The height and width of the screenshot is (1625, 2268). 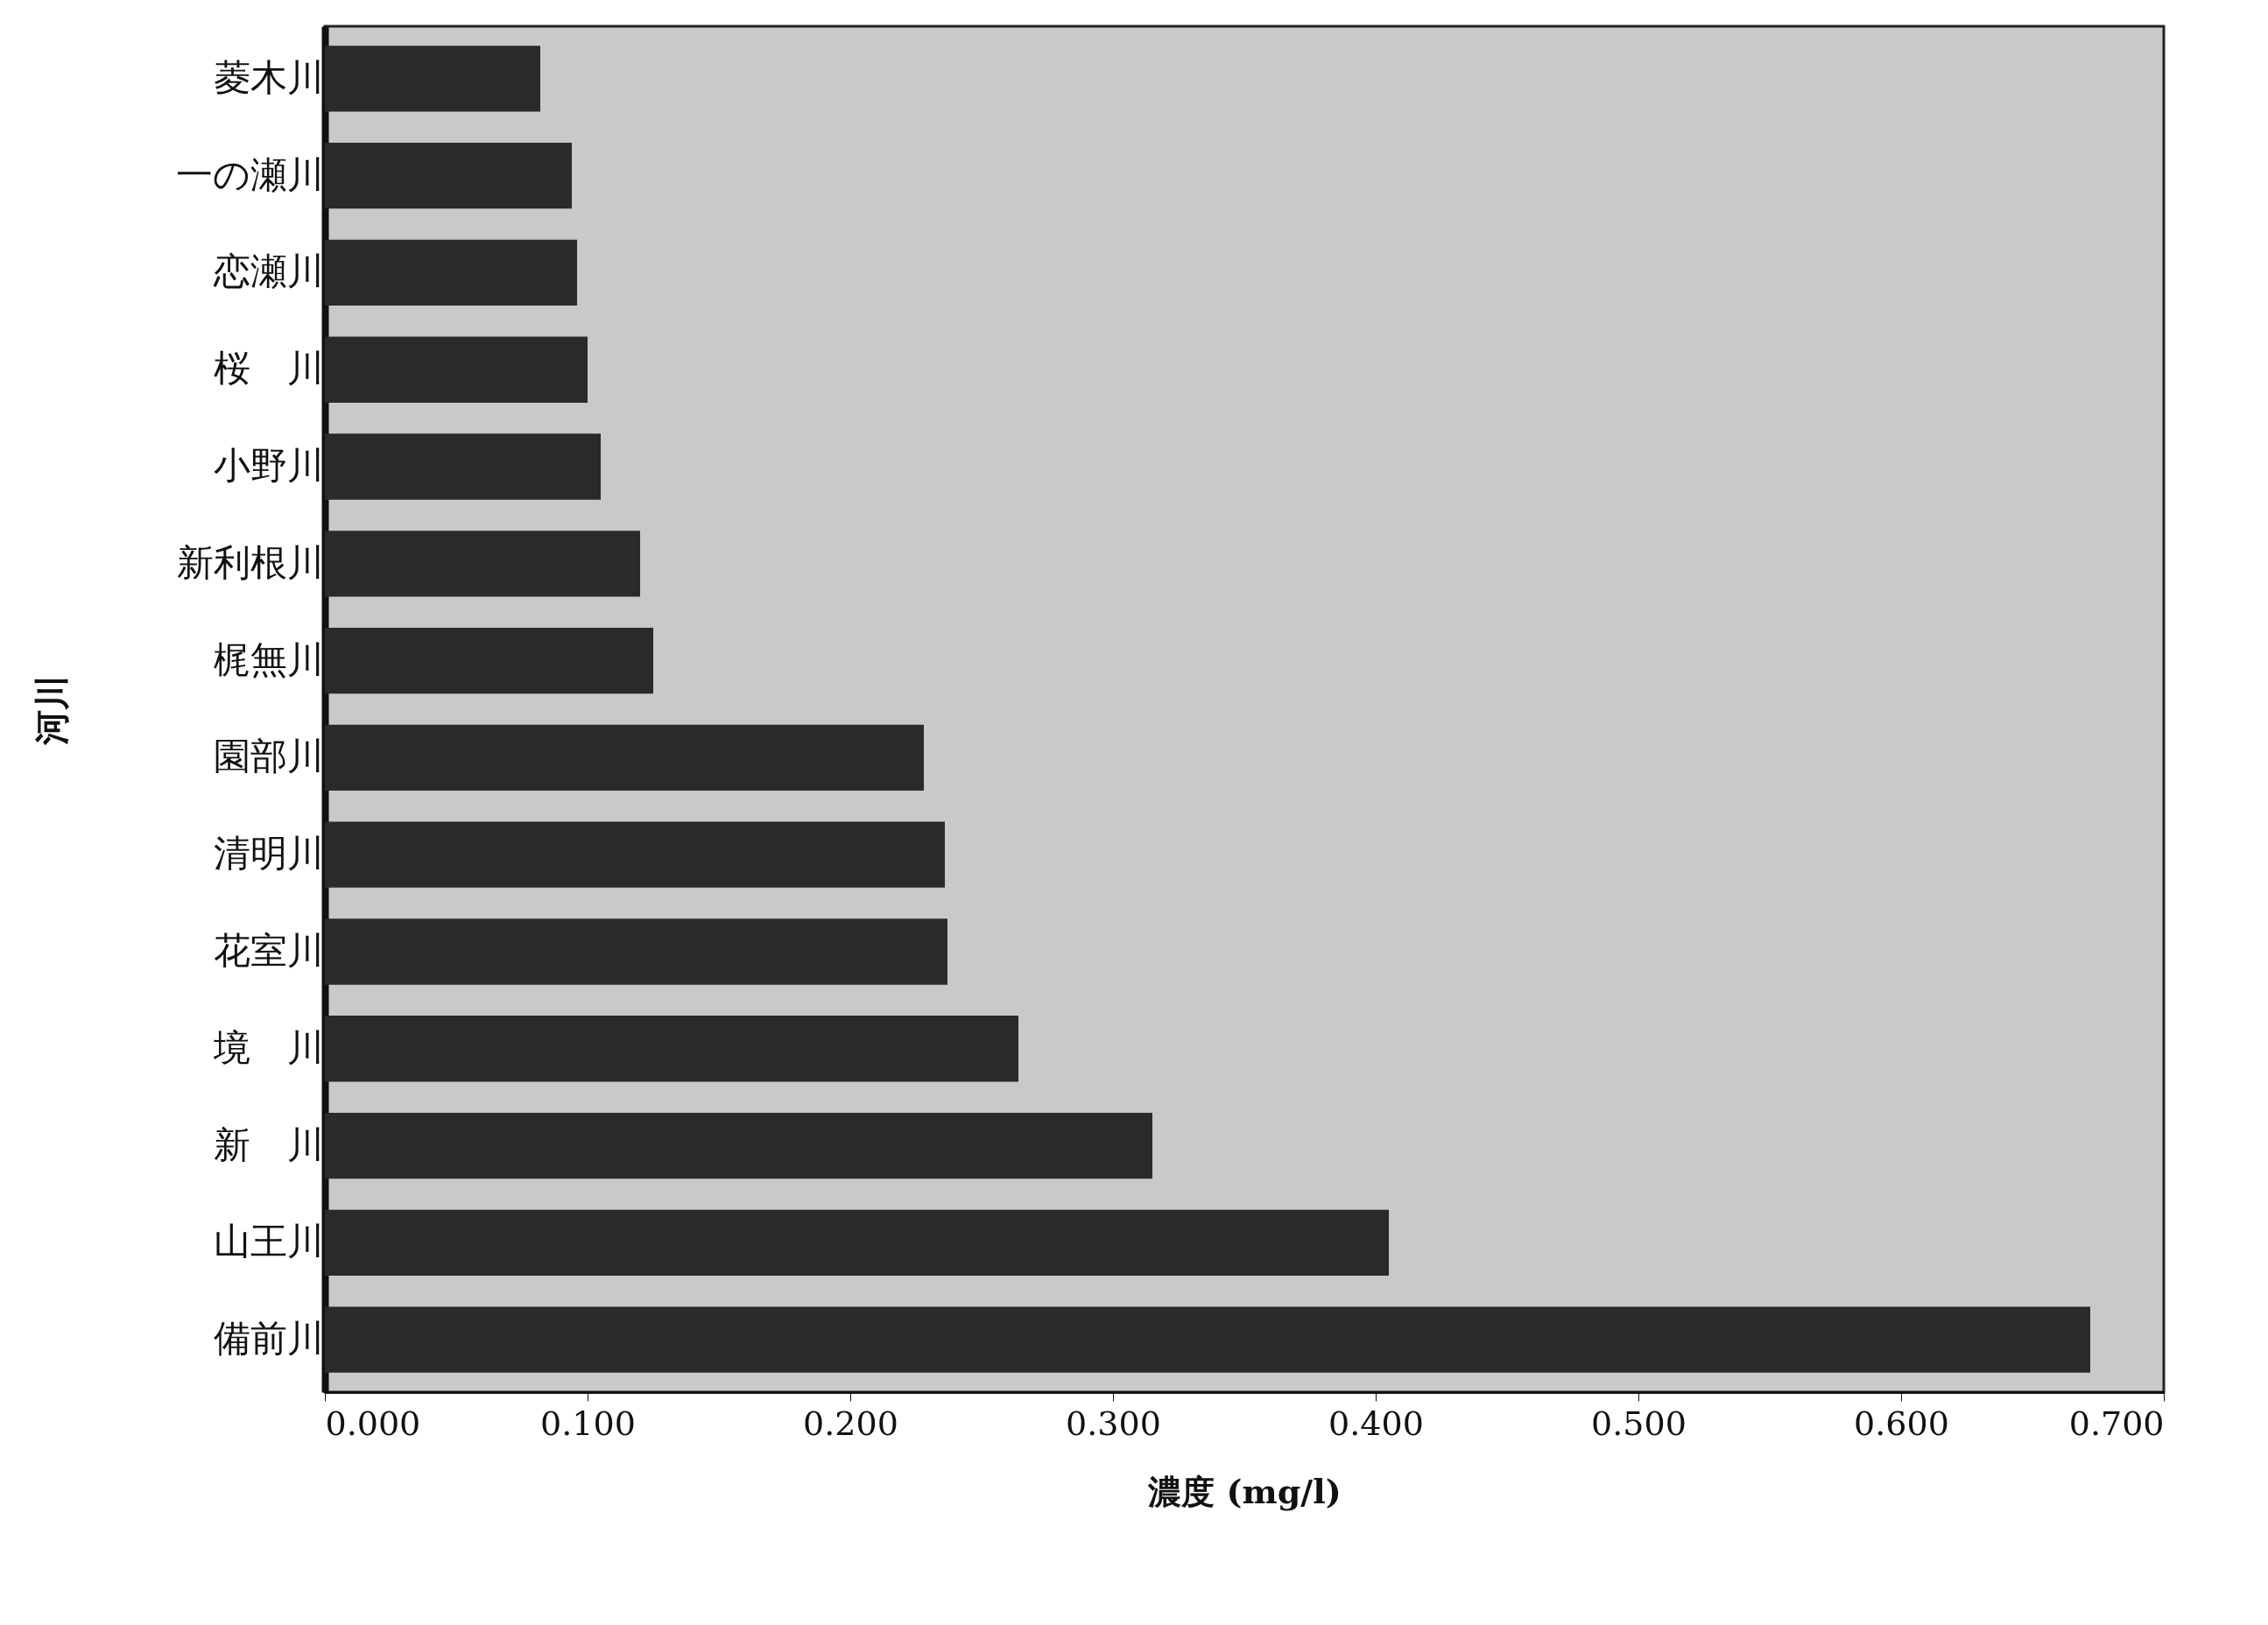 What do you see at coordinates (268, 756) in the screenshot?
I see `y-tick-label: 園部川` at bounding box center [268, 756].